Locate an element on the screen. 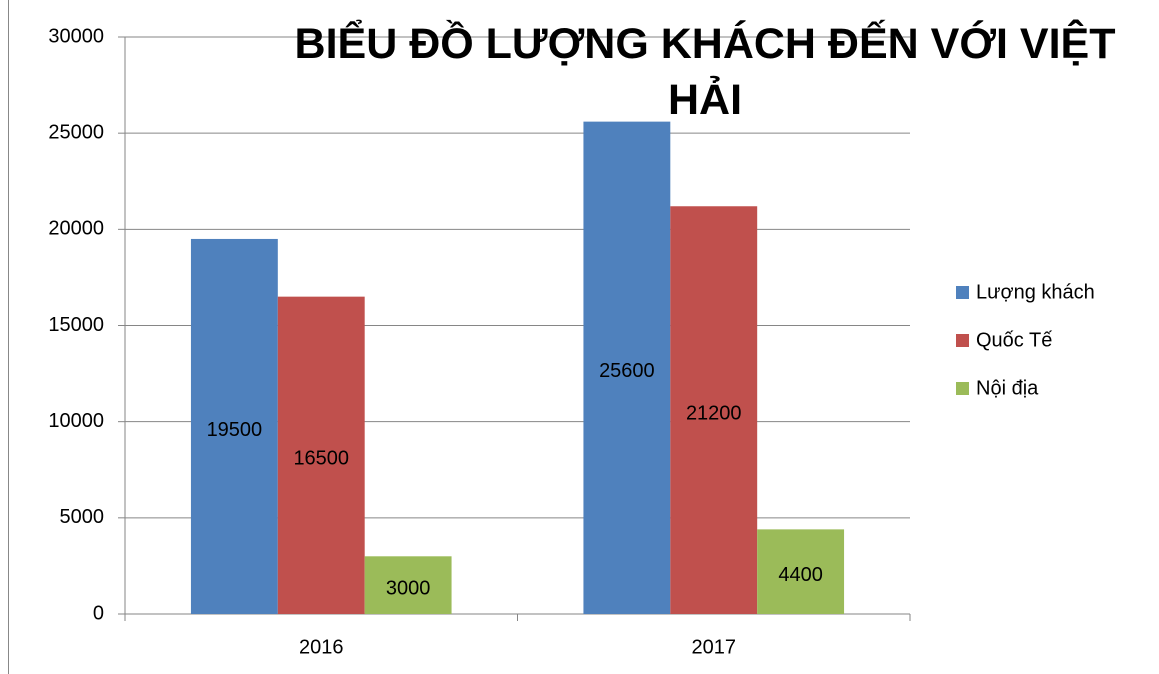 This screenshot has height=674, width=1159. y-tick-label: 15000 is located at coordinates (76, 325).